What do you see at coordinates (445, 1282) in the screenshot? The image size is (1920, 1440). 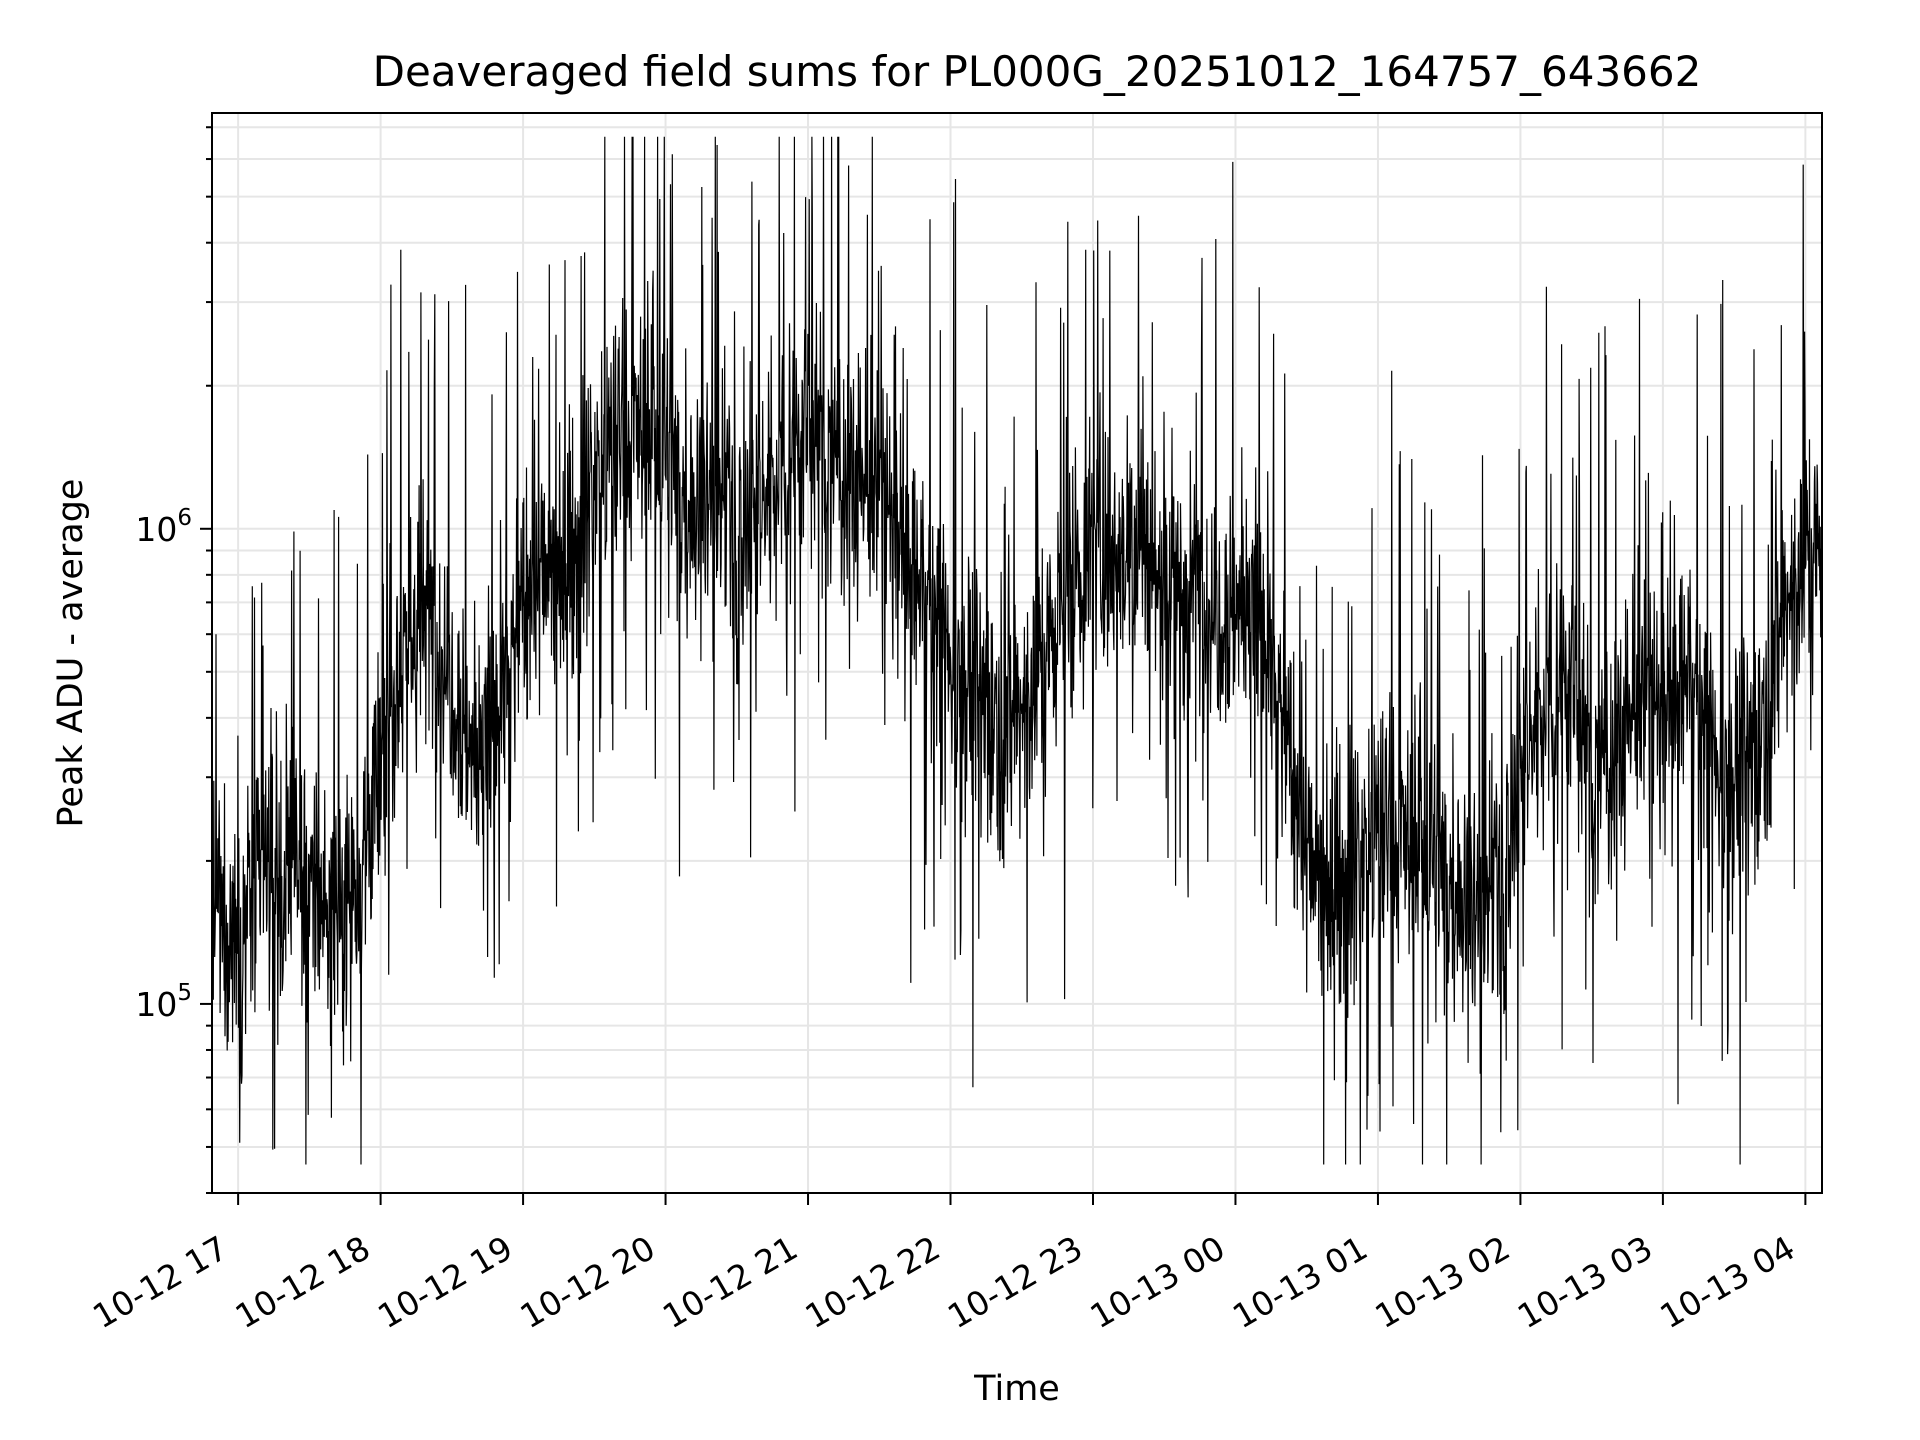 I see `x-tick-label: 10-12 19` at bounding box center [445, 1282].